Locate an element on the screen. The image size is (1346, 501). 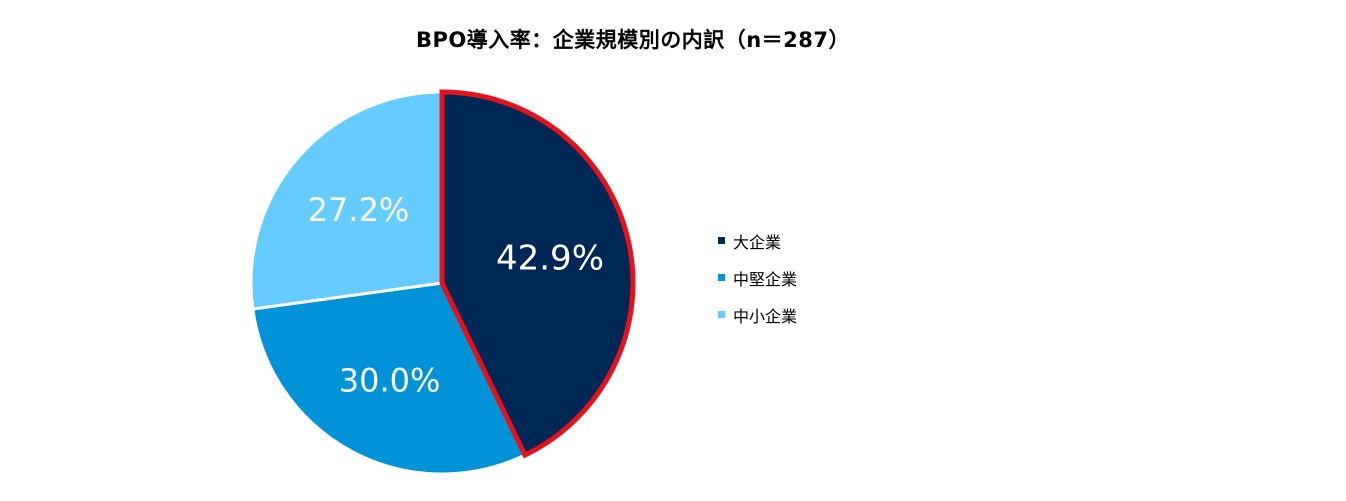
slice-labels: 42.9% 30.0% 27.2% is located at coordinates (456, 295).